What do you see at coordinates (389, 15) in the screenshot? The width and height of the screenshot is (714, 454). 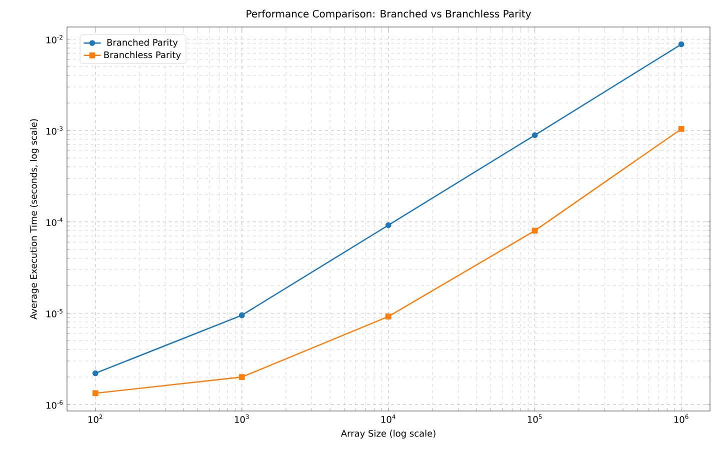 I see `chart-title: Performance Comparison: Branched vs Branchless Parity` at bounding box center [389, 15].